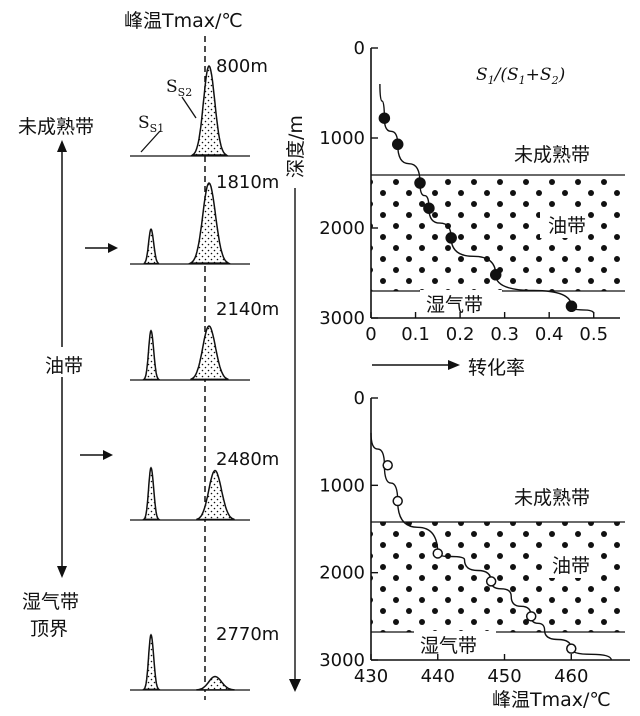 This screenshot has width=640, height=716. What do you see at coordinates (62, 572) in the screenshot?
I see `zone-arrow-down-head` at bounding box center [62, 572].